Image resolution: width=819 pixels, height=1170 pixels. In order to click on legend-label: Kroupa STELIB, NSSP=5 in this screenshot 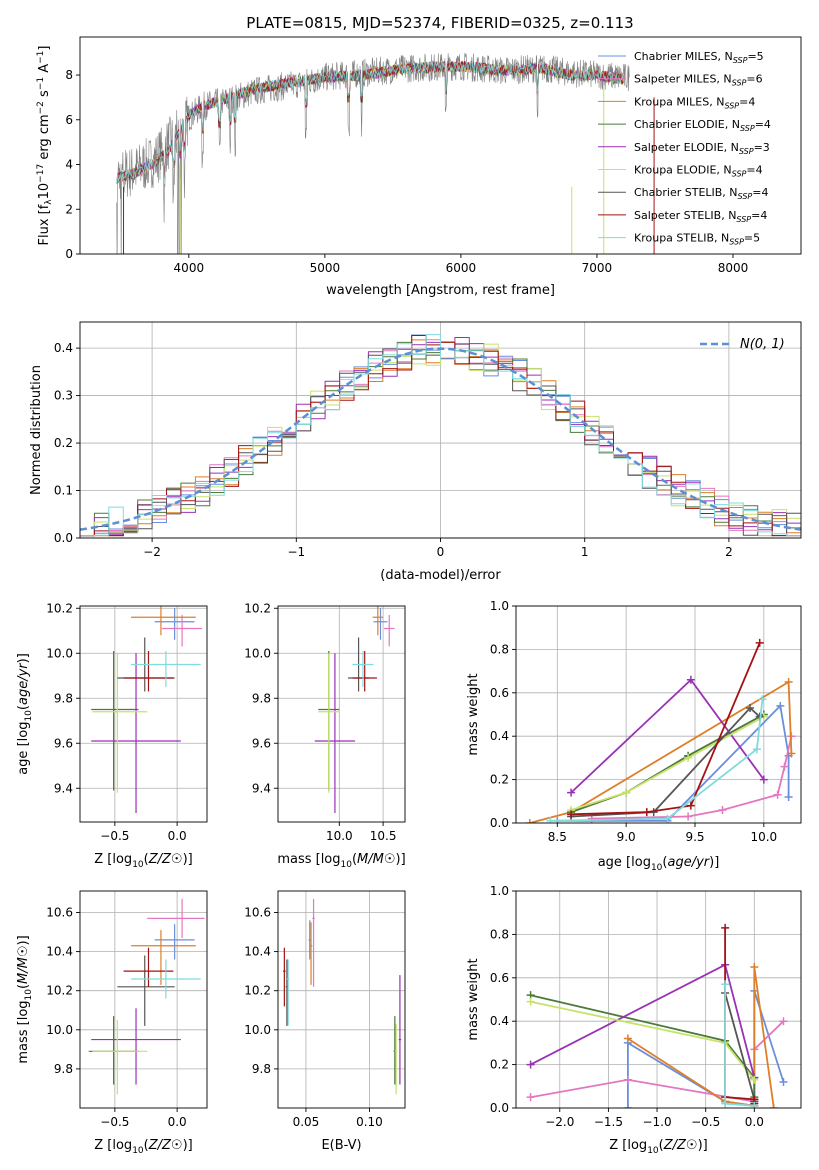, I will do `click(697, 239)`.